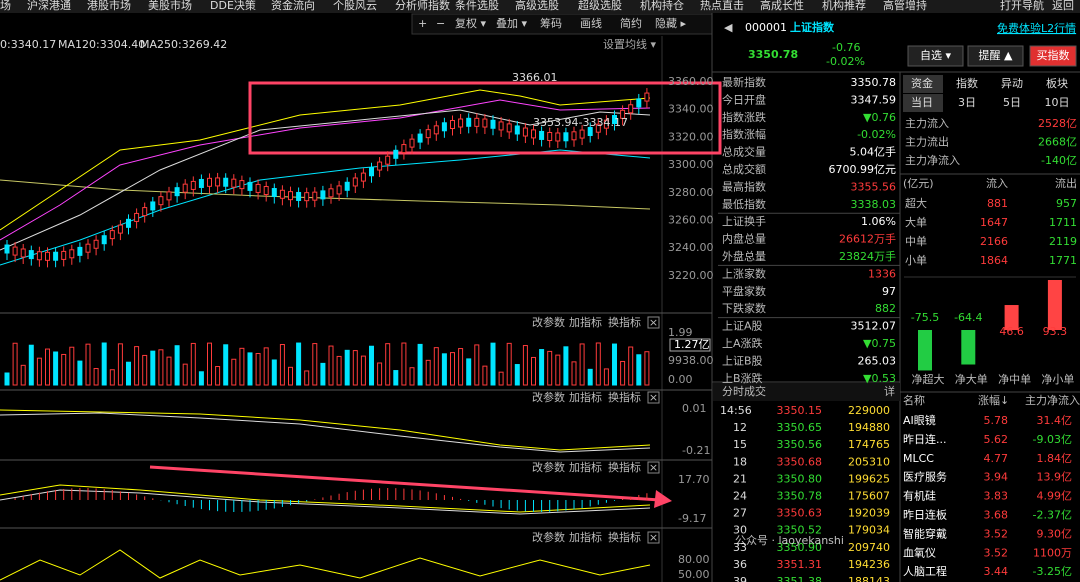  I want to click on l2-link: 免费体验L2行情, so click(1036, 28).